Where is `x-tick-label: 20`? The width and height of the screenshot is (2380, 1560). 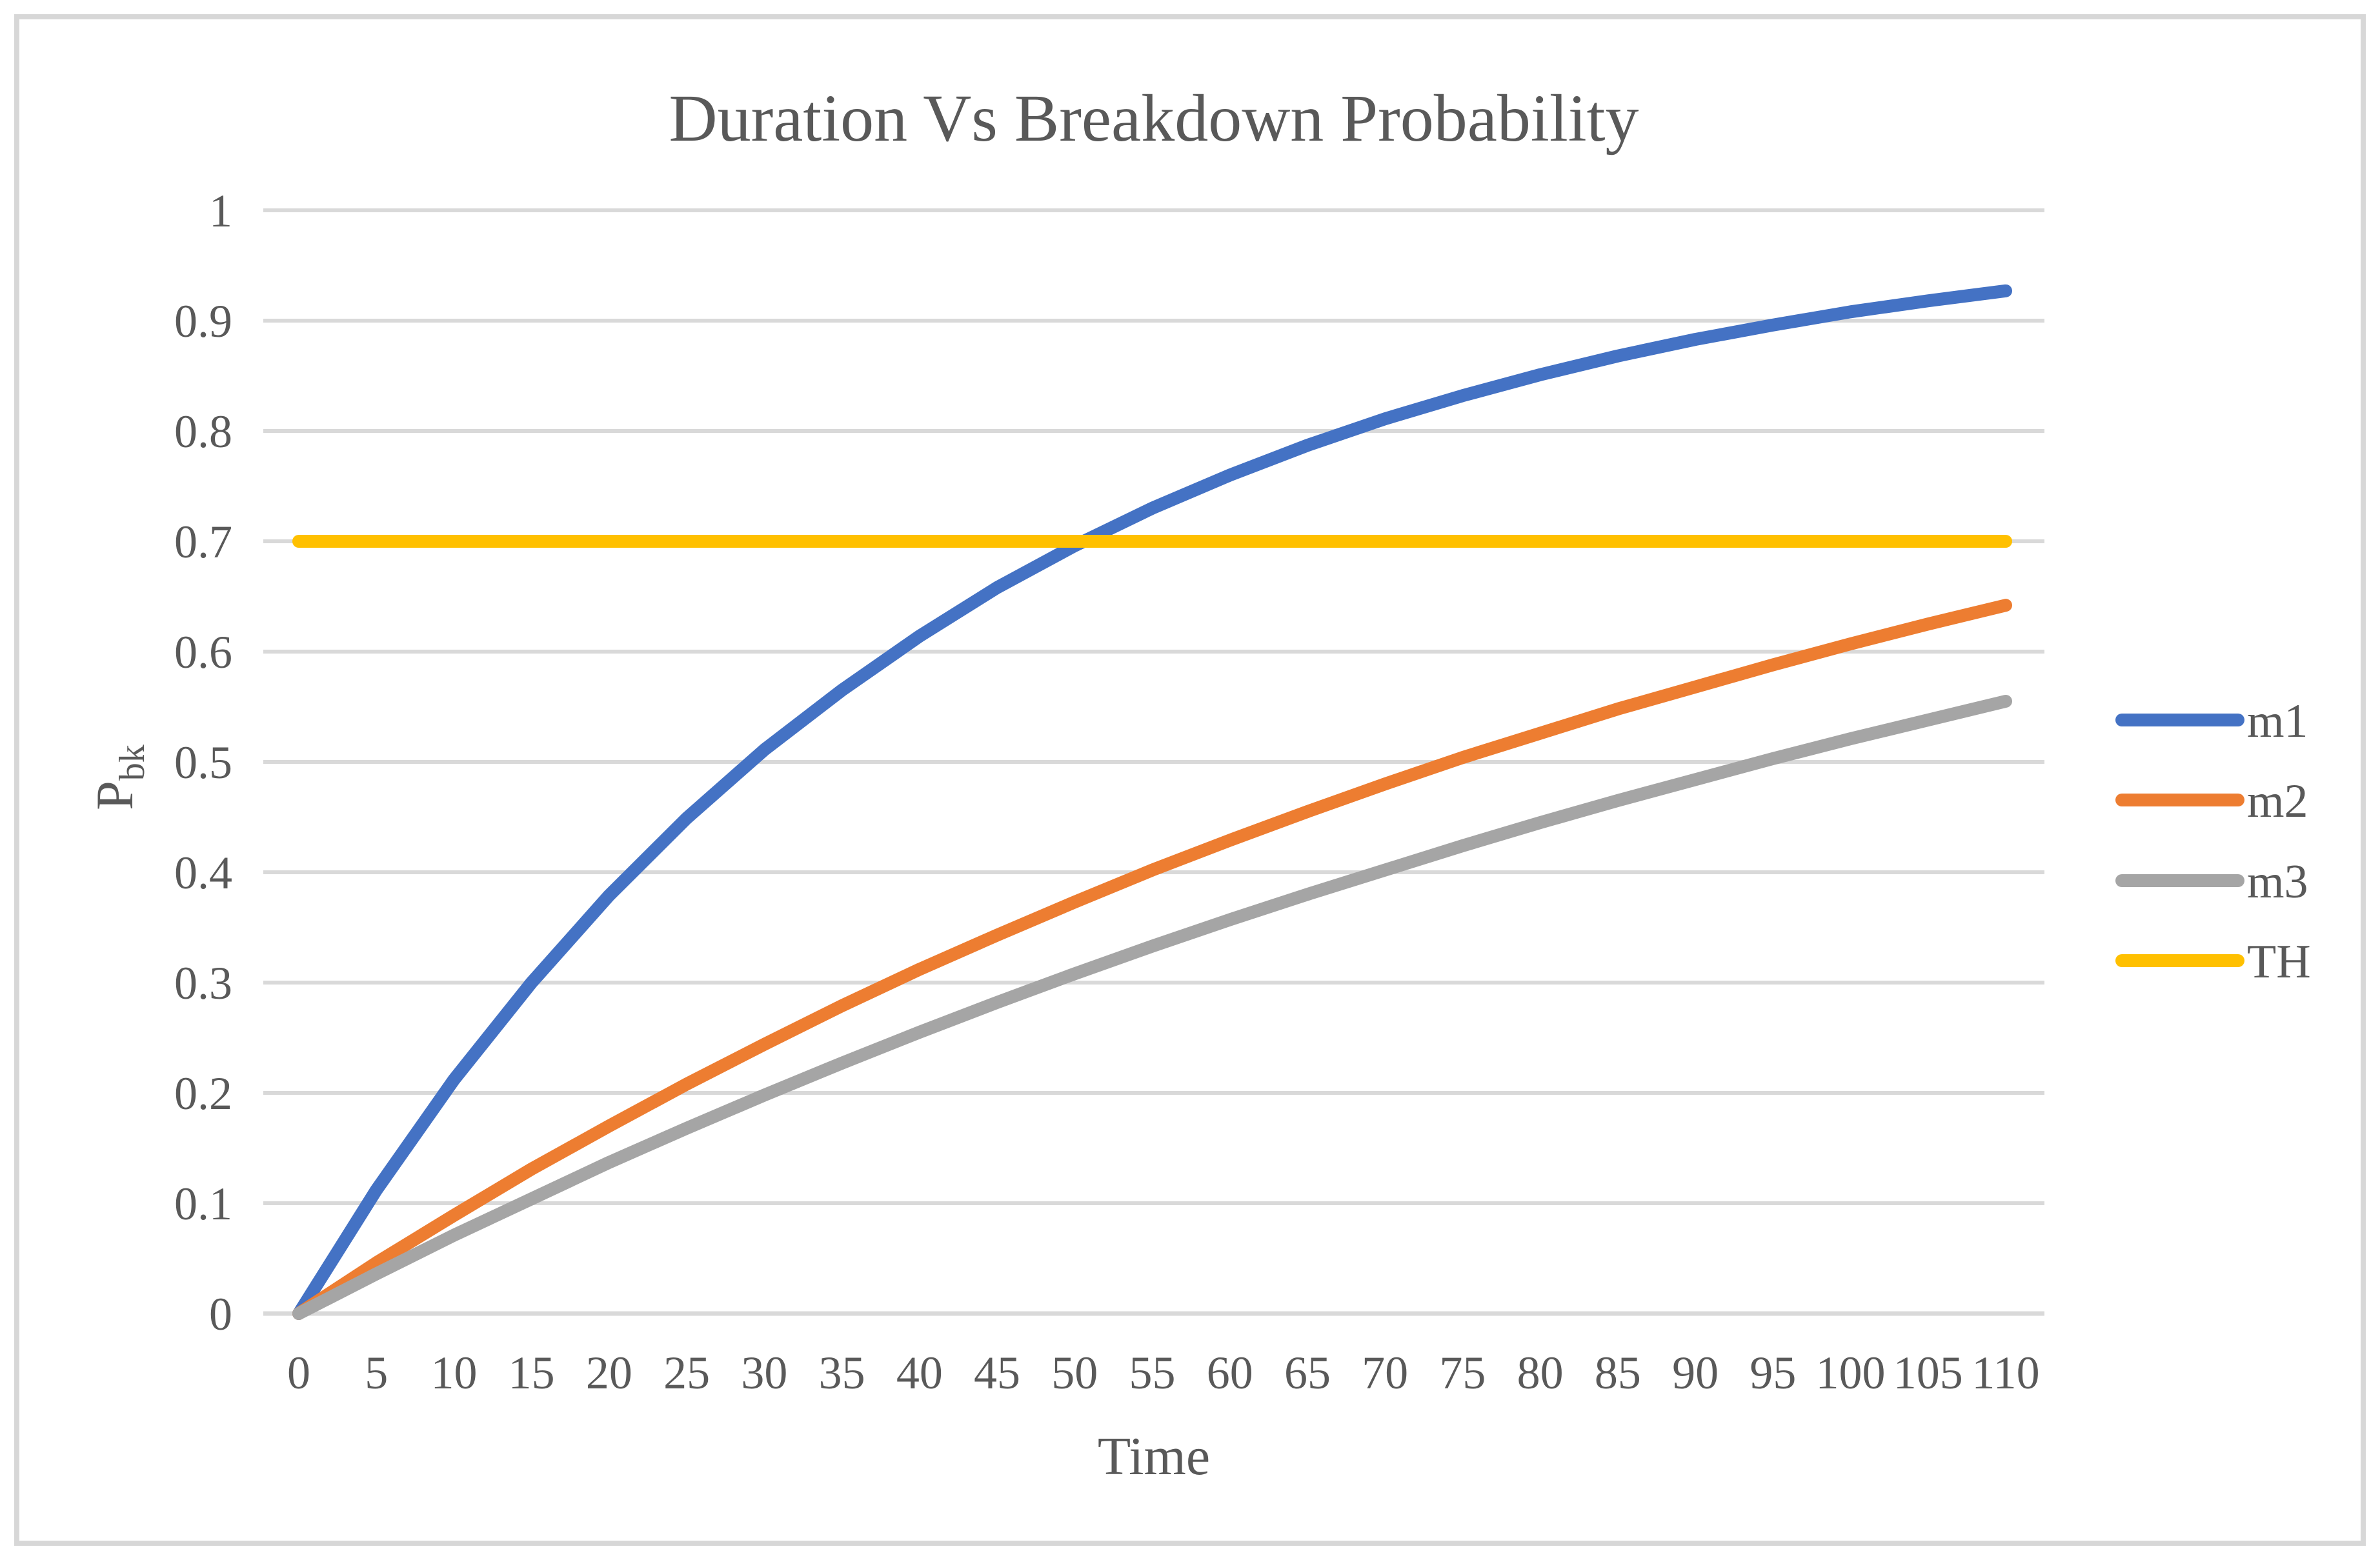 x-tick-label: 20 is located at coordinates (609, 1373).